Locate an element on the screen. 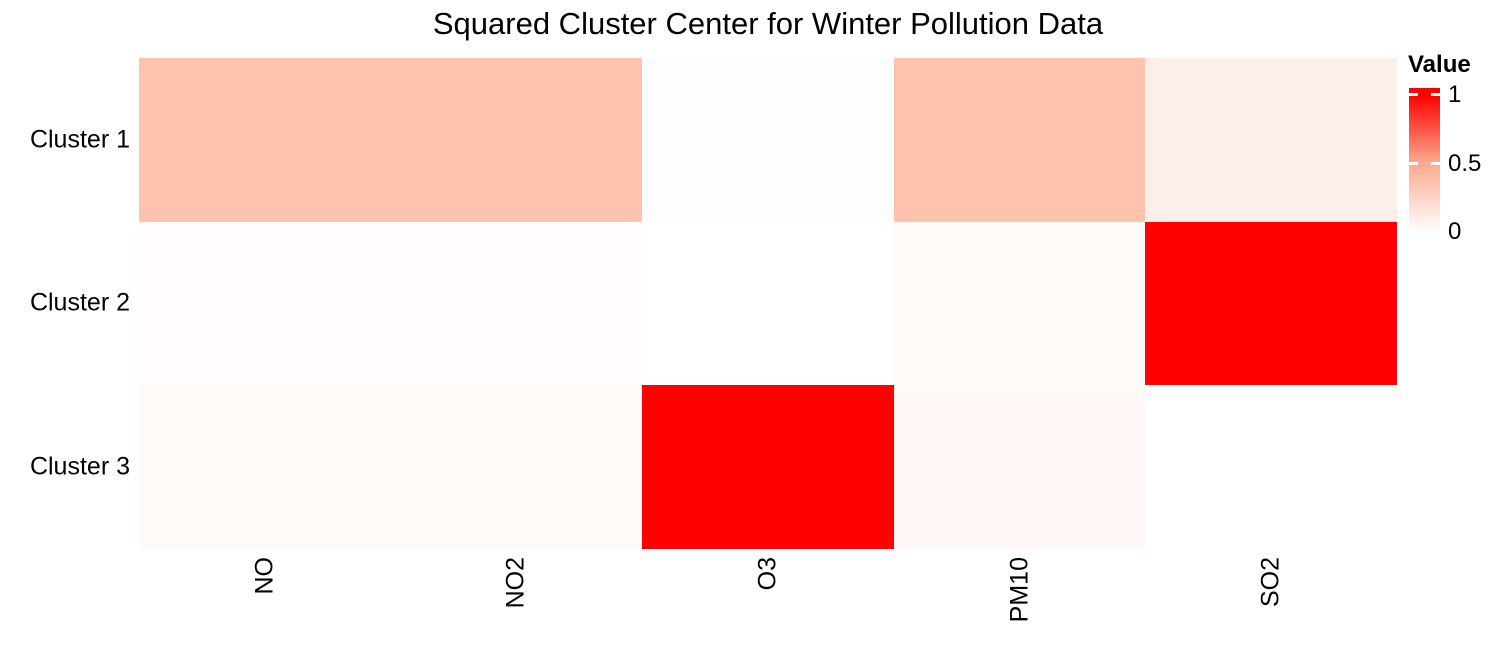 The width and height of the screenshot is (1495, 656). legend-colorbar is located at coordinates (1424, 160).